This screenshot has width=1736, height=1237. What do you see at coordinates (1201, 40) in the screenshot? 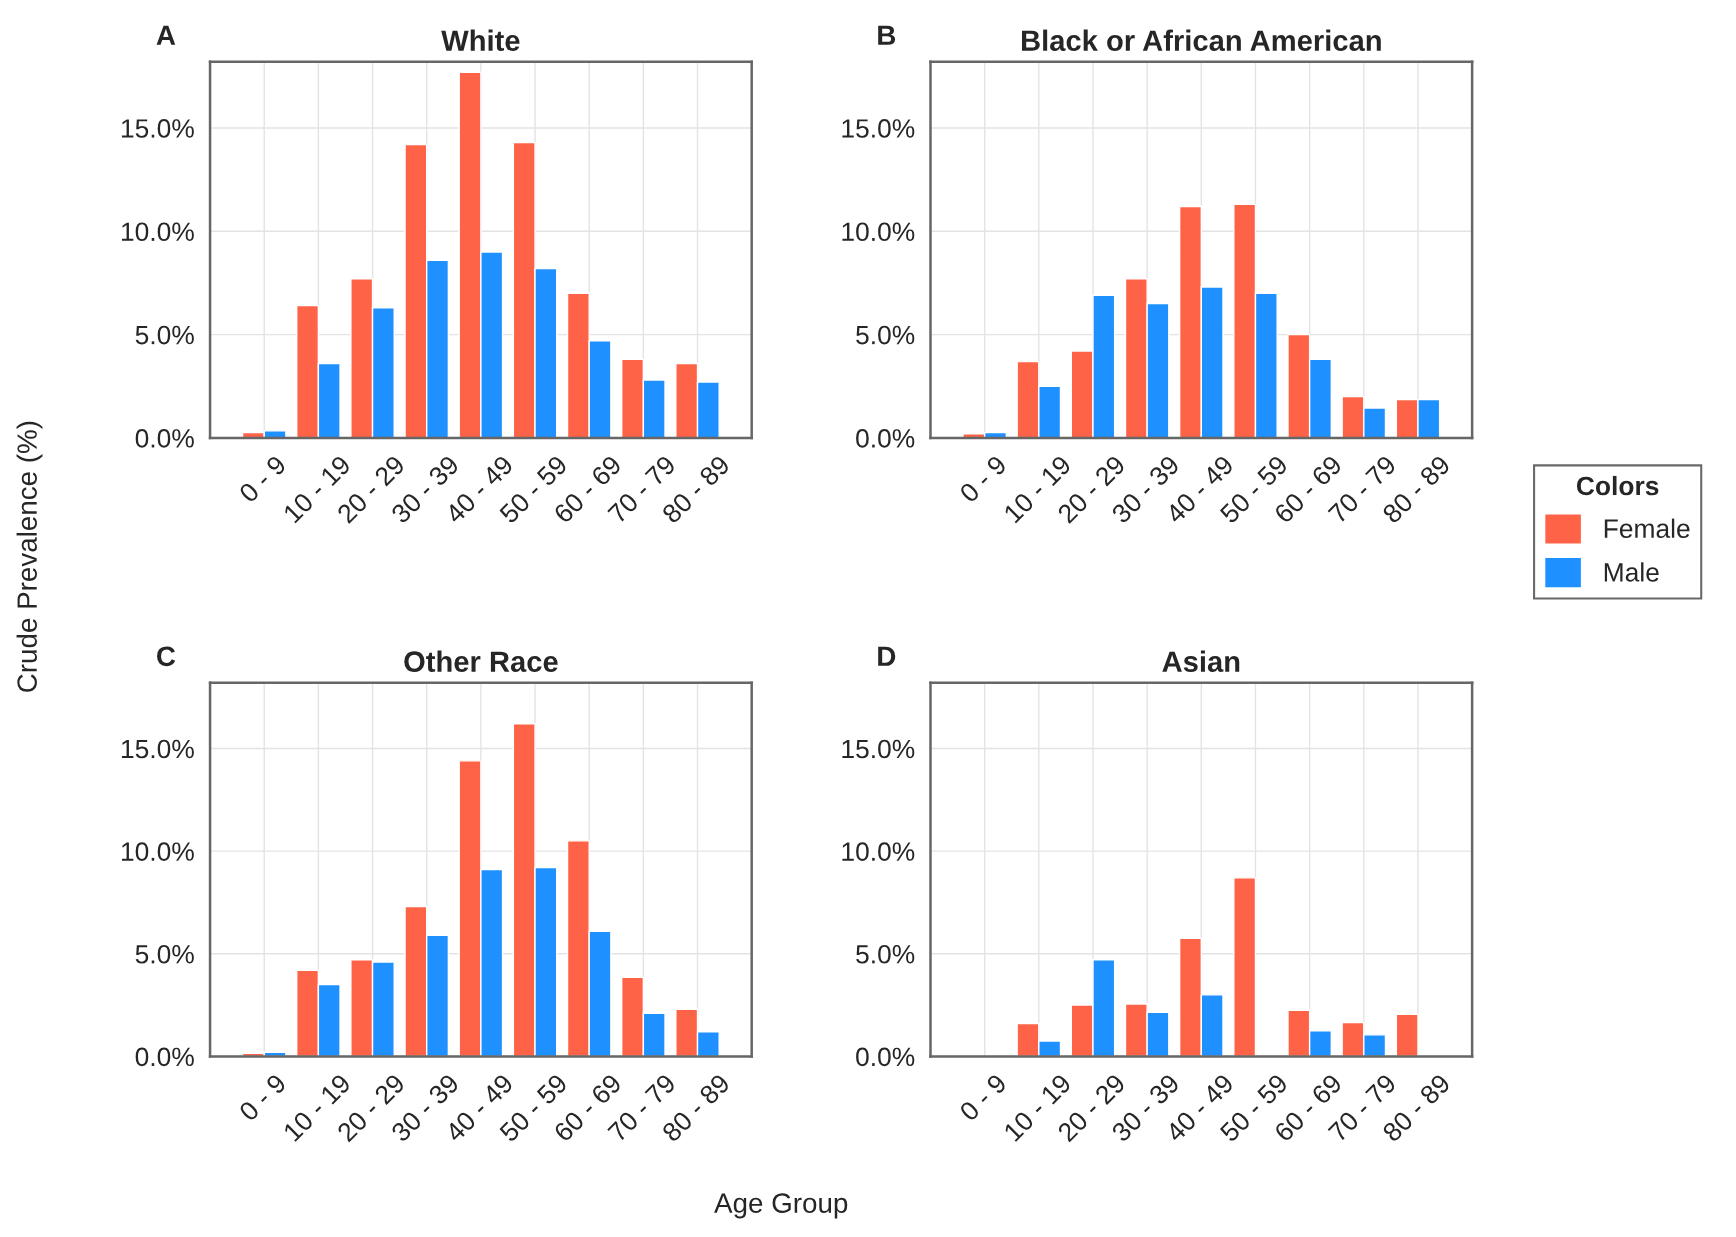
I see `chart-title: Black or African American` at bounding box center [1201, 40].